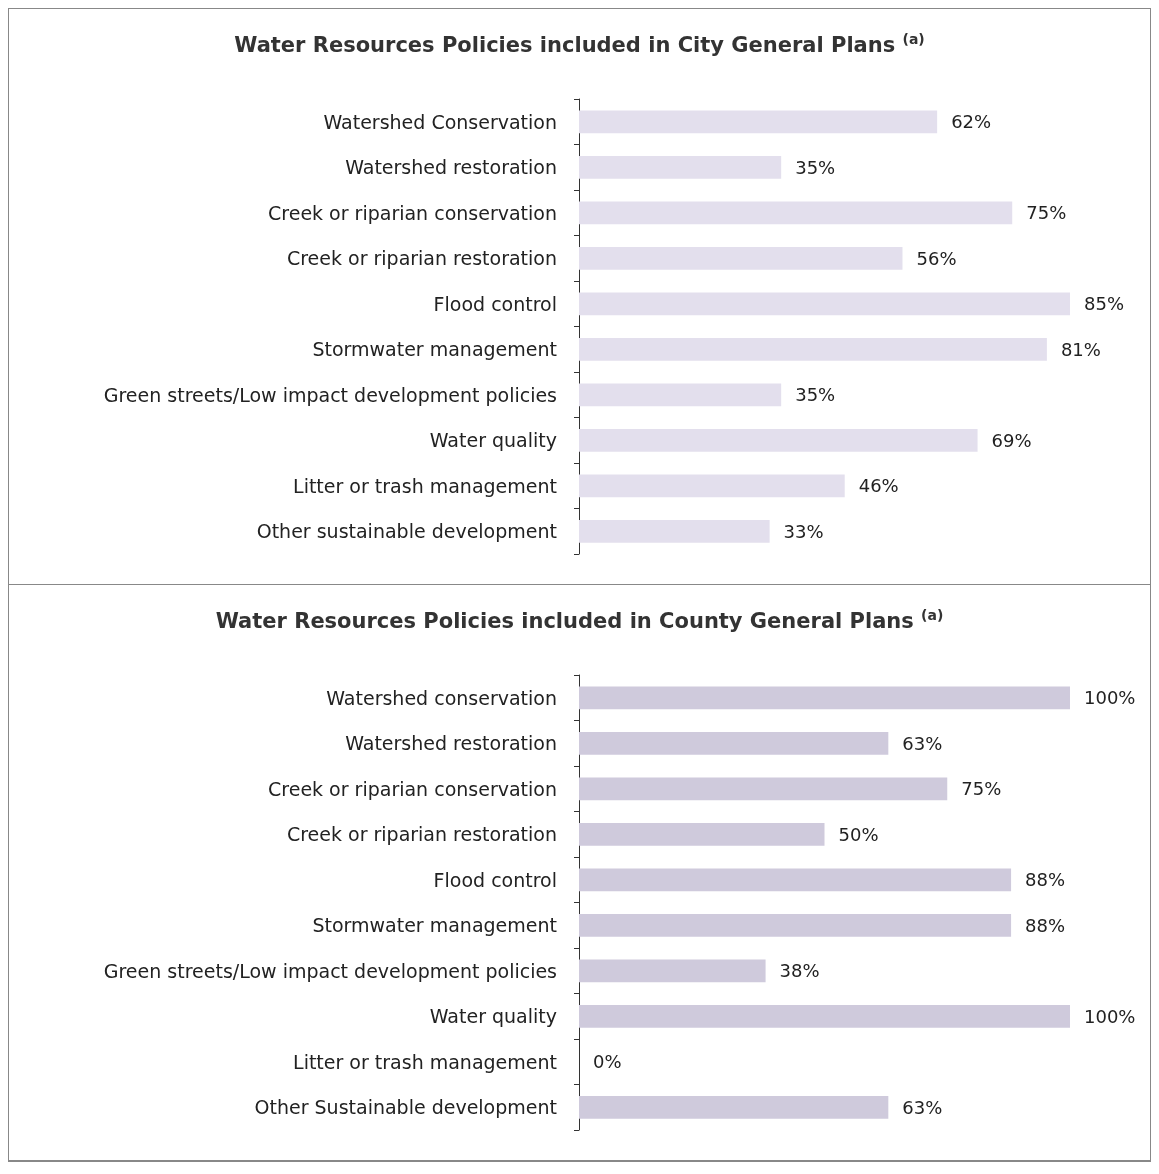 The height and width of the screenshot is (1174, 1159). What do you see at coordinates (971, 122) in the screenshot?
I see `data-label: 62%` at bounding box center [971, 122].